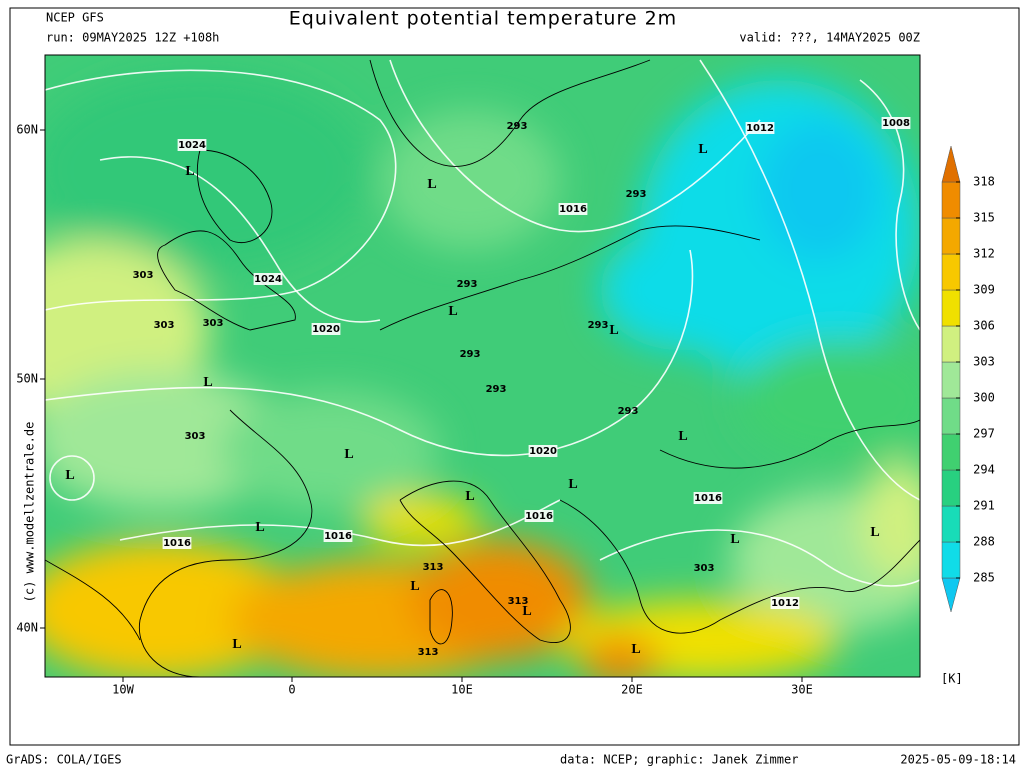  What do you see at coordinates (984, 578) in the screenshot?
I see `colorbar-label: 285` at bounding box center [984, 578].